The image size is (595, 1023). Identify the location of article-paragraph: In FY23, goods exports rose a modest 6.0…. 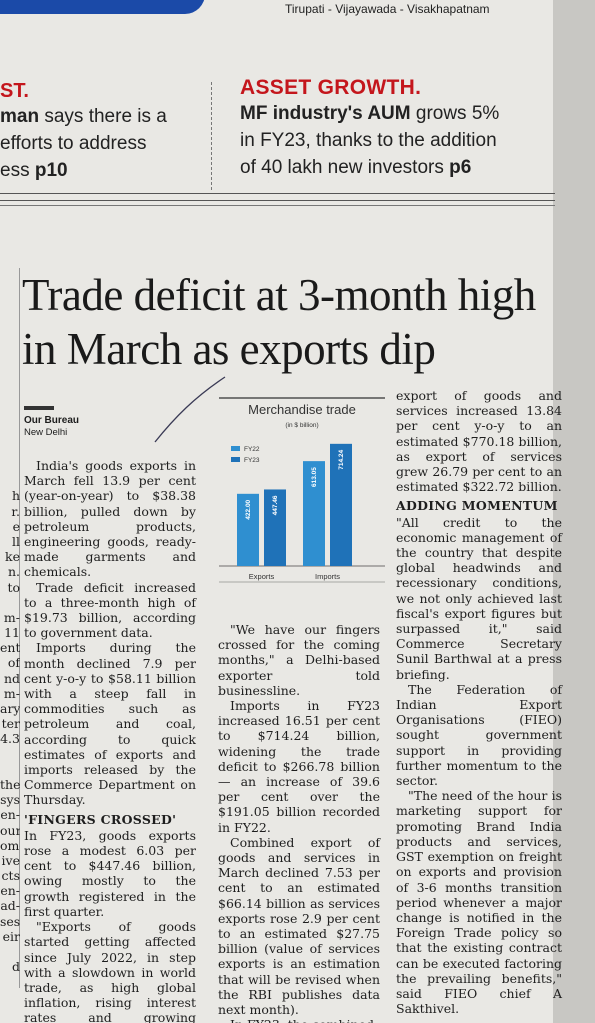
(110, 873).